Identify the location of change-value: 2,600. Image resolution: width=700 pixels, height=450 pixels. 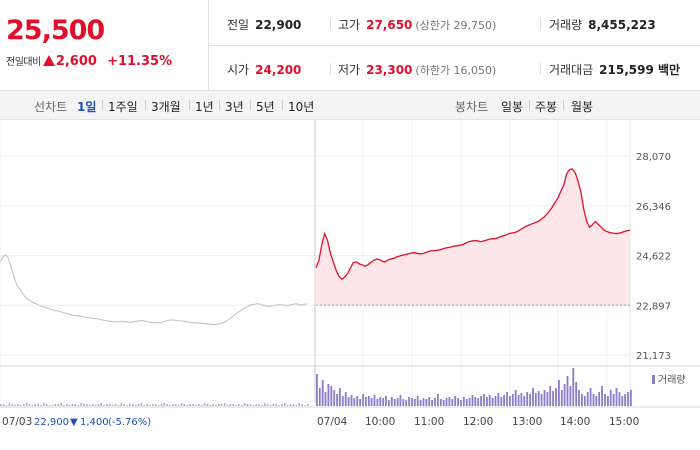
(76, 61).